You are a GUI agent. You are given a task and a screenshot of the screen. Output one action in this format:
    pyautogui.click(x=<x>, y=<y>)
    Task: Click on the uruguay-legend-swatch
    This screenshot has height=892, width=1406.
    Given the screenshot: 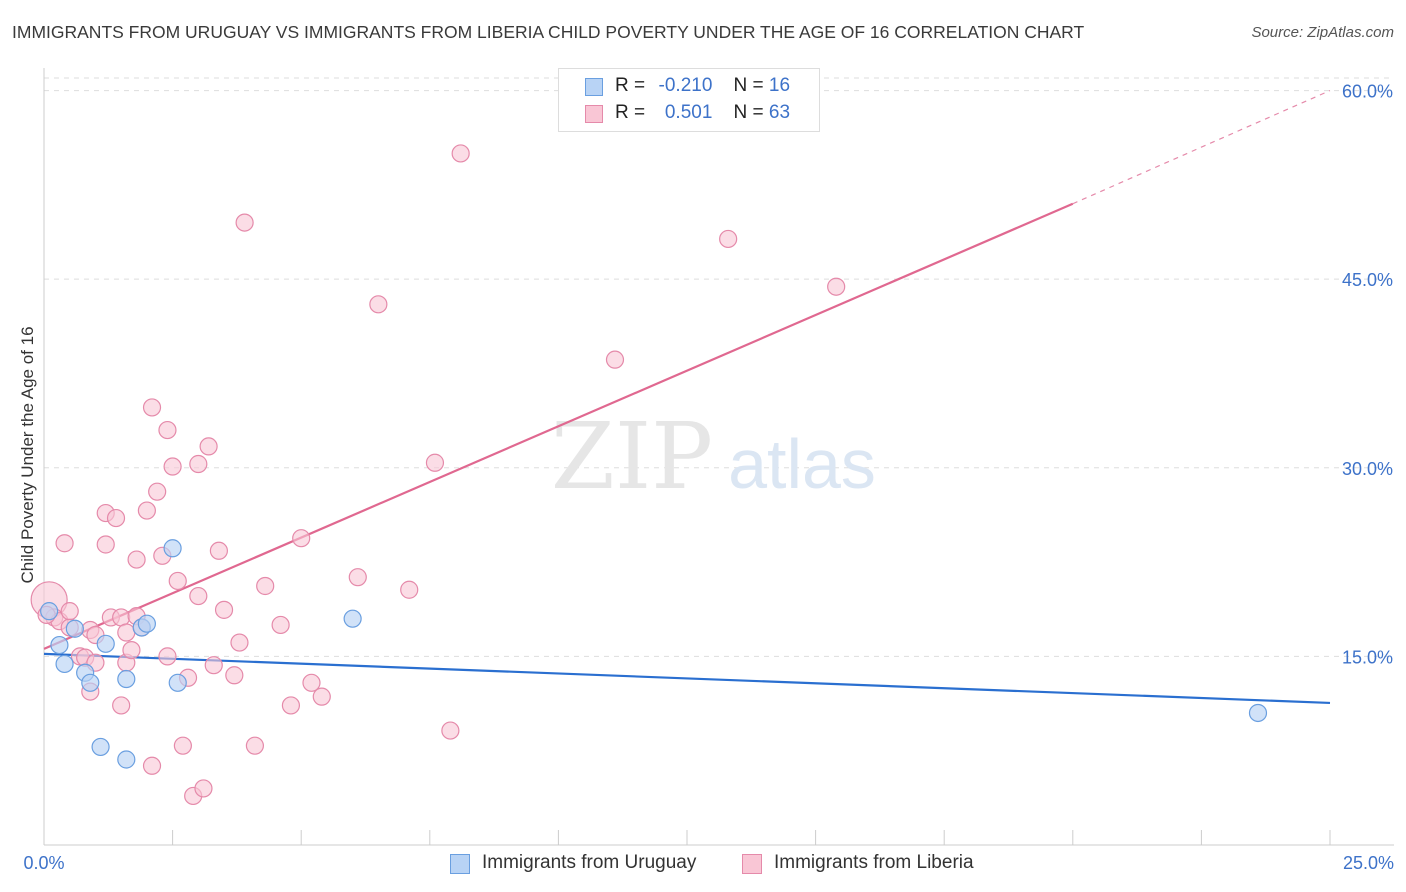 What is the action you would take?
    pyautogui.click(x=460, y=864)
    